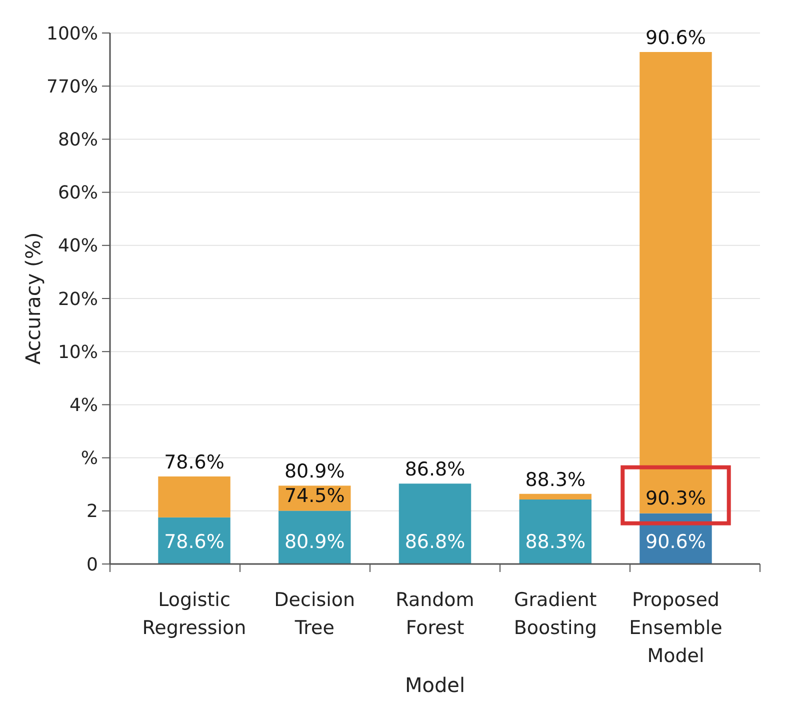  What do you see at coordinates (314, 495) in the screenshot?
I see `annotation: 74.5%` at bounding box center [314, 495].